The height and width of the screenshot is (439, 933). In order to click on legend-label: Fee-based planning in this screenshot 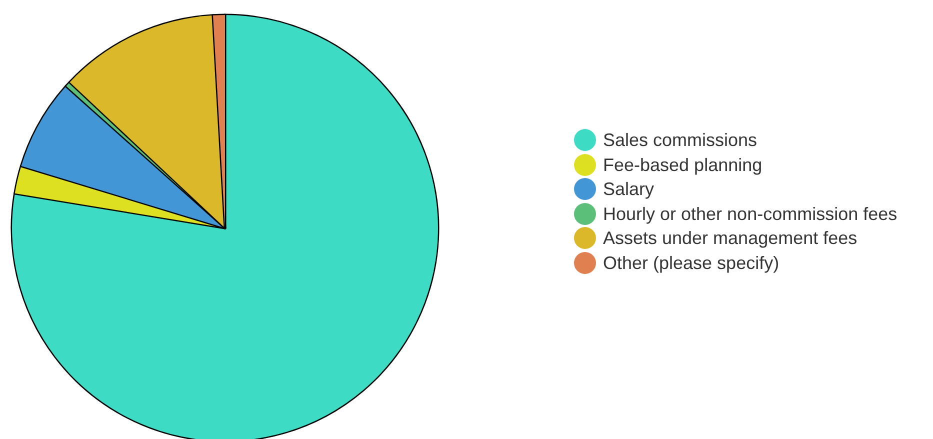, I will do `click(682, 165)`.